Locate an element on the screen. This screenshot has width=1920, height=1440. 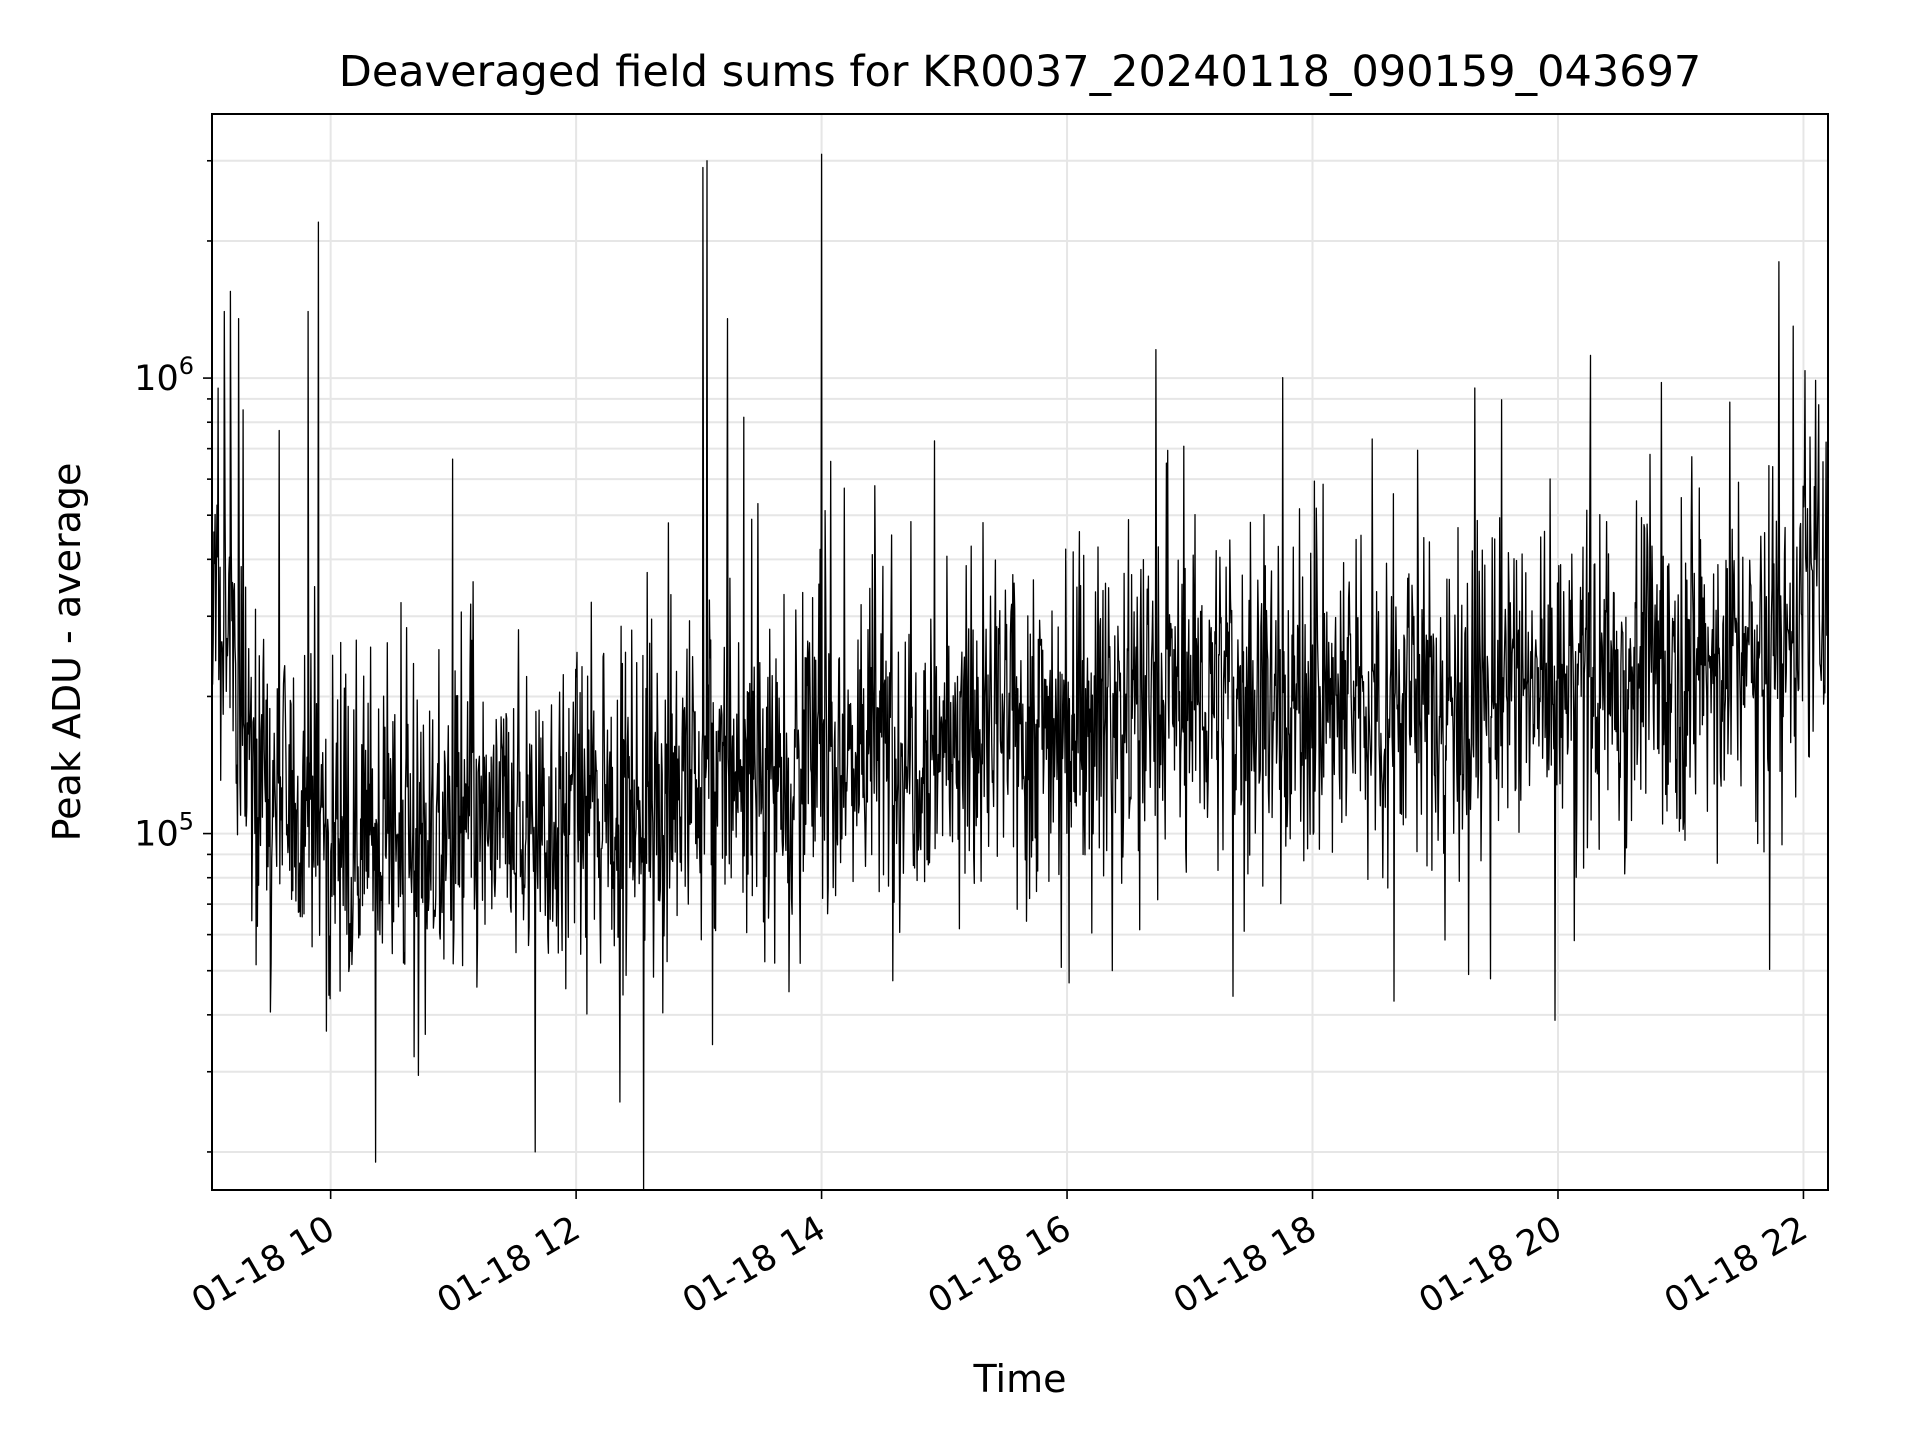
x-tick-label: 01-18 18 is located at coordinates (1245, 1265).